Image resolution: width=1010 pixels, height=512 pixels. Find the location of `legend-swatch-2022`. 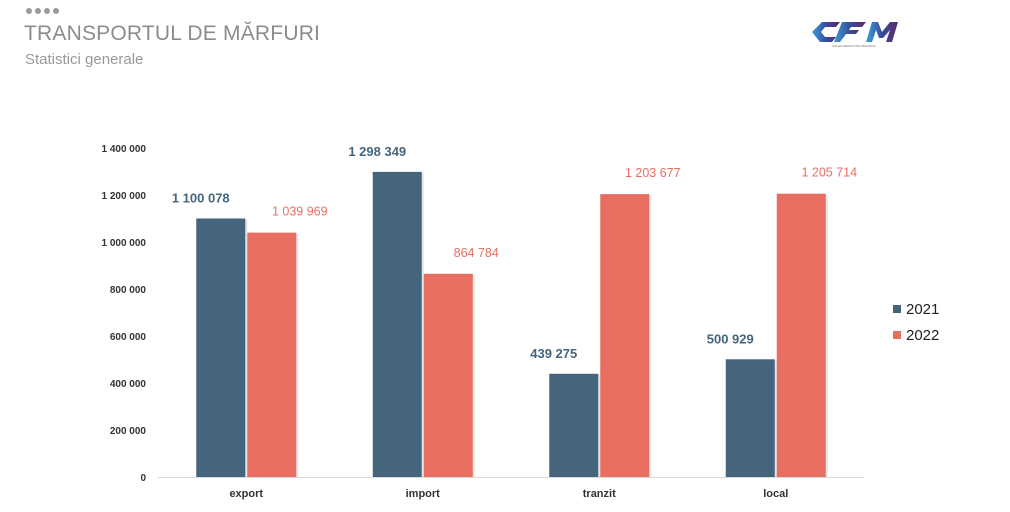

legend-swatch-2022 is located at coordinates (897, 335).